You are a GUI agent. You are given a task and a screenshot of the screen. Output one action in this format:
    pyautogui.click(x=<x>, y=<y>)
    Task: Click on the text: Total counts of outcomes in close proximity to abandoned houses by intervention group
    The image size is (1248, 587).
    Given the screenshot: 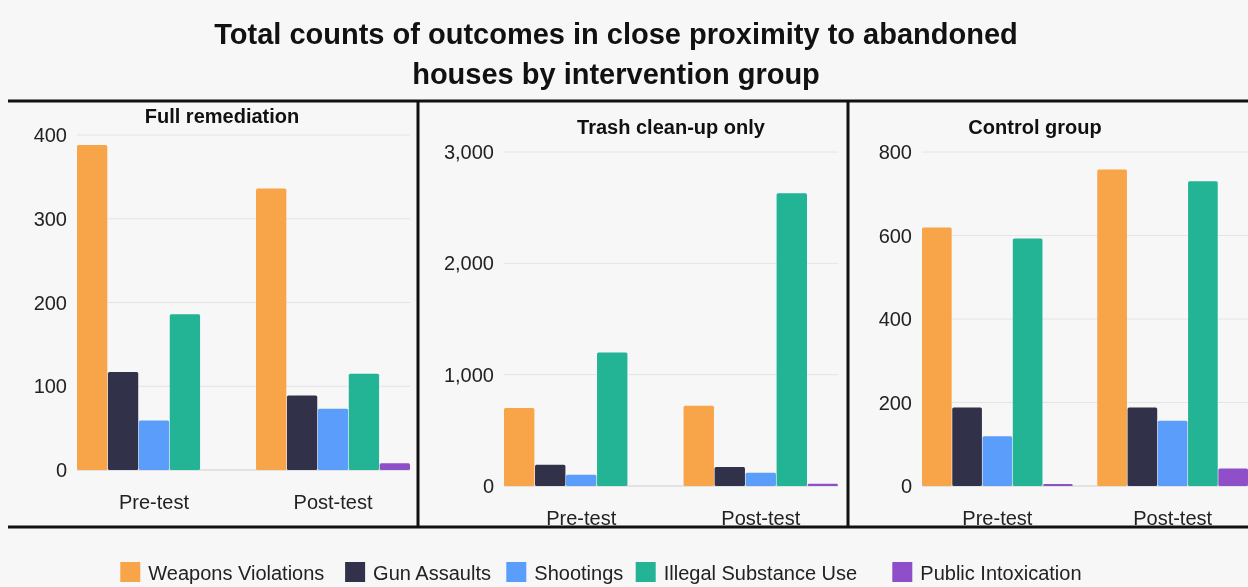 What is the action you would take?
    pyautogui.click(x=616, y=54)
    